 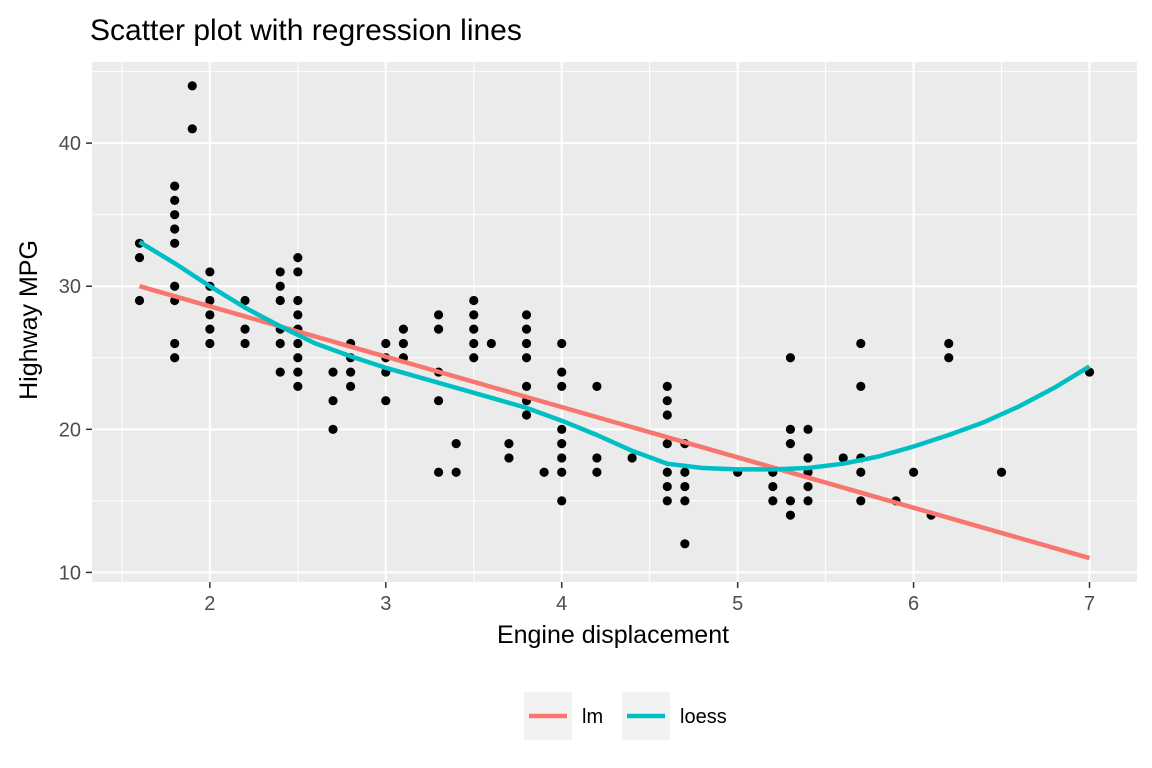 I want to click on x-tick-label: 3, so click(x=385, y=604).